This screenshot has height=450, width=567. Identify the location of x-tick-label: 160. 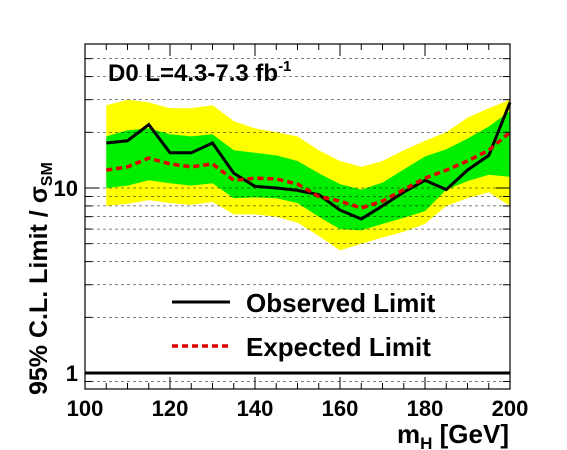
(340, 408).